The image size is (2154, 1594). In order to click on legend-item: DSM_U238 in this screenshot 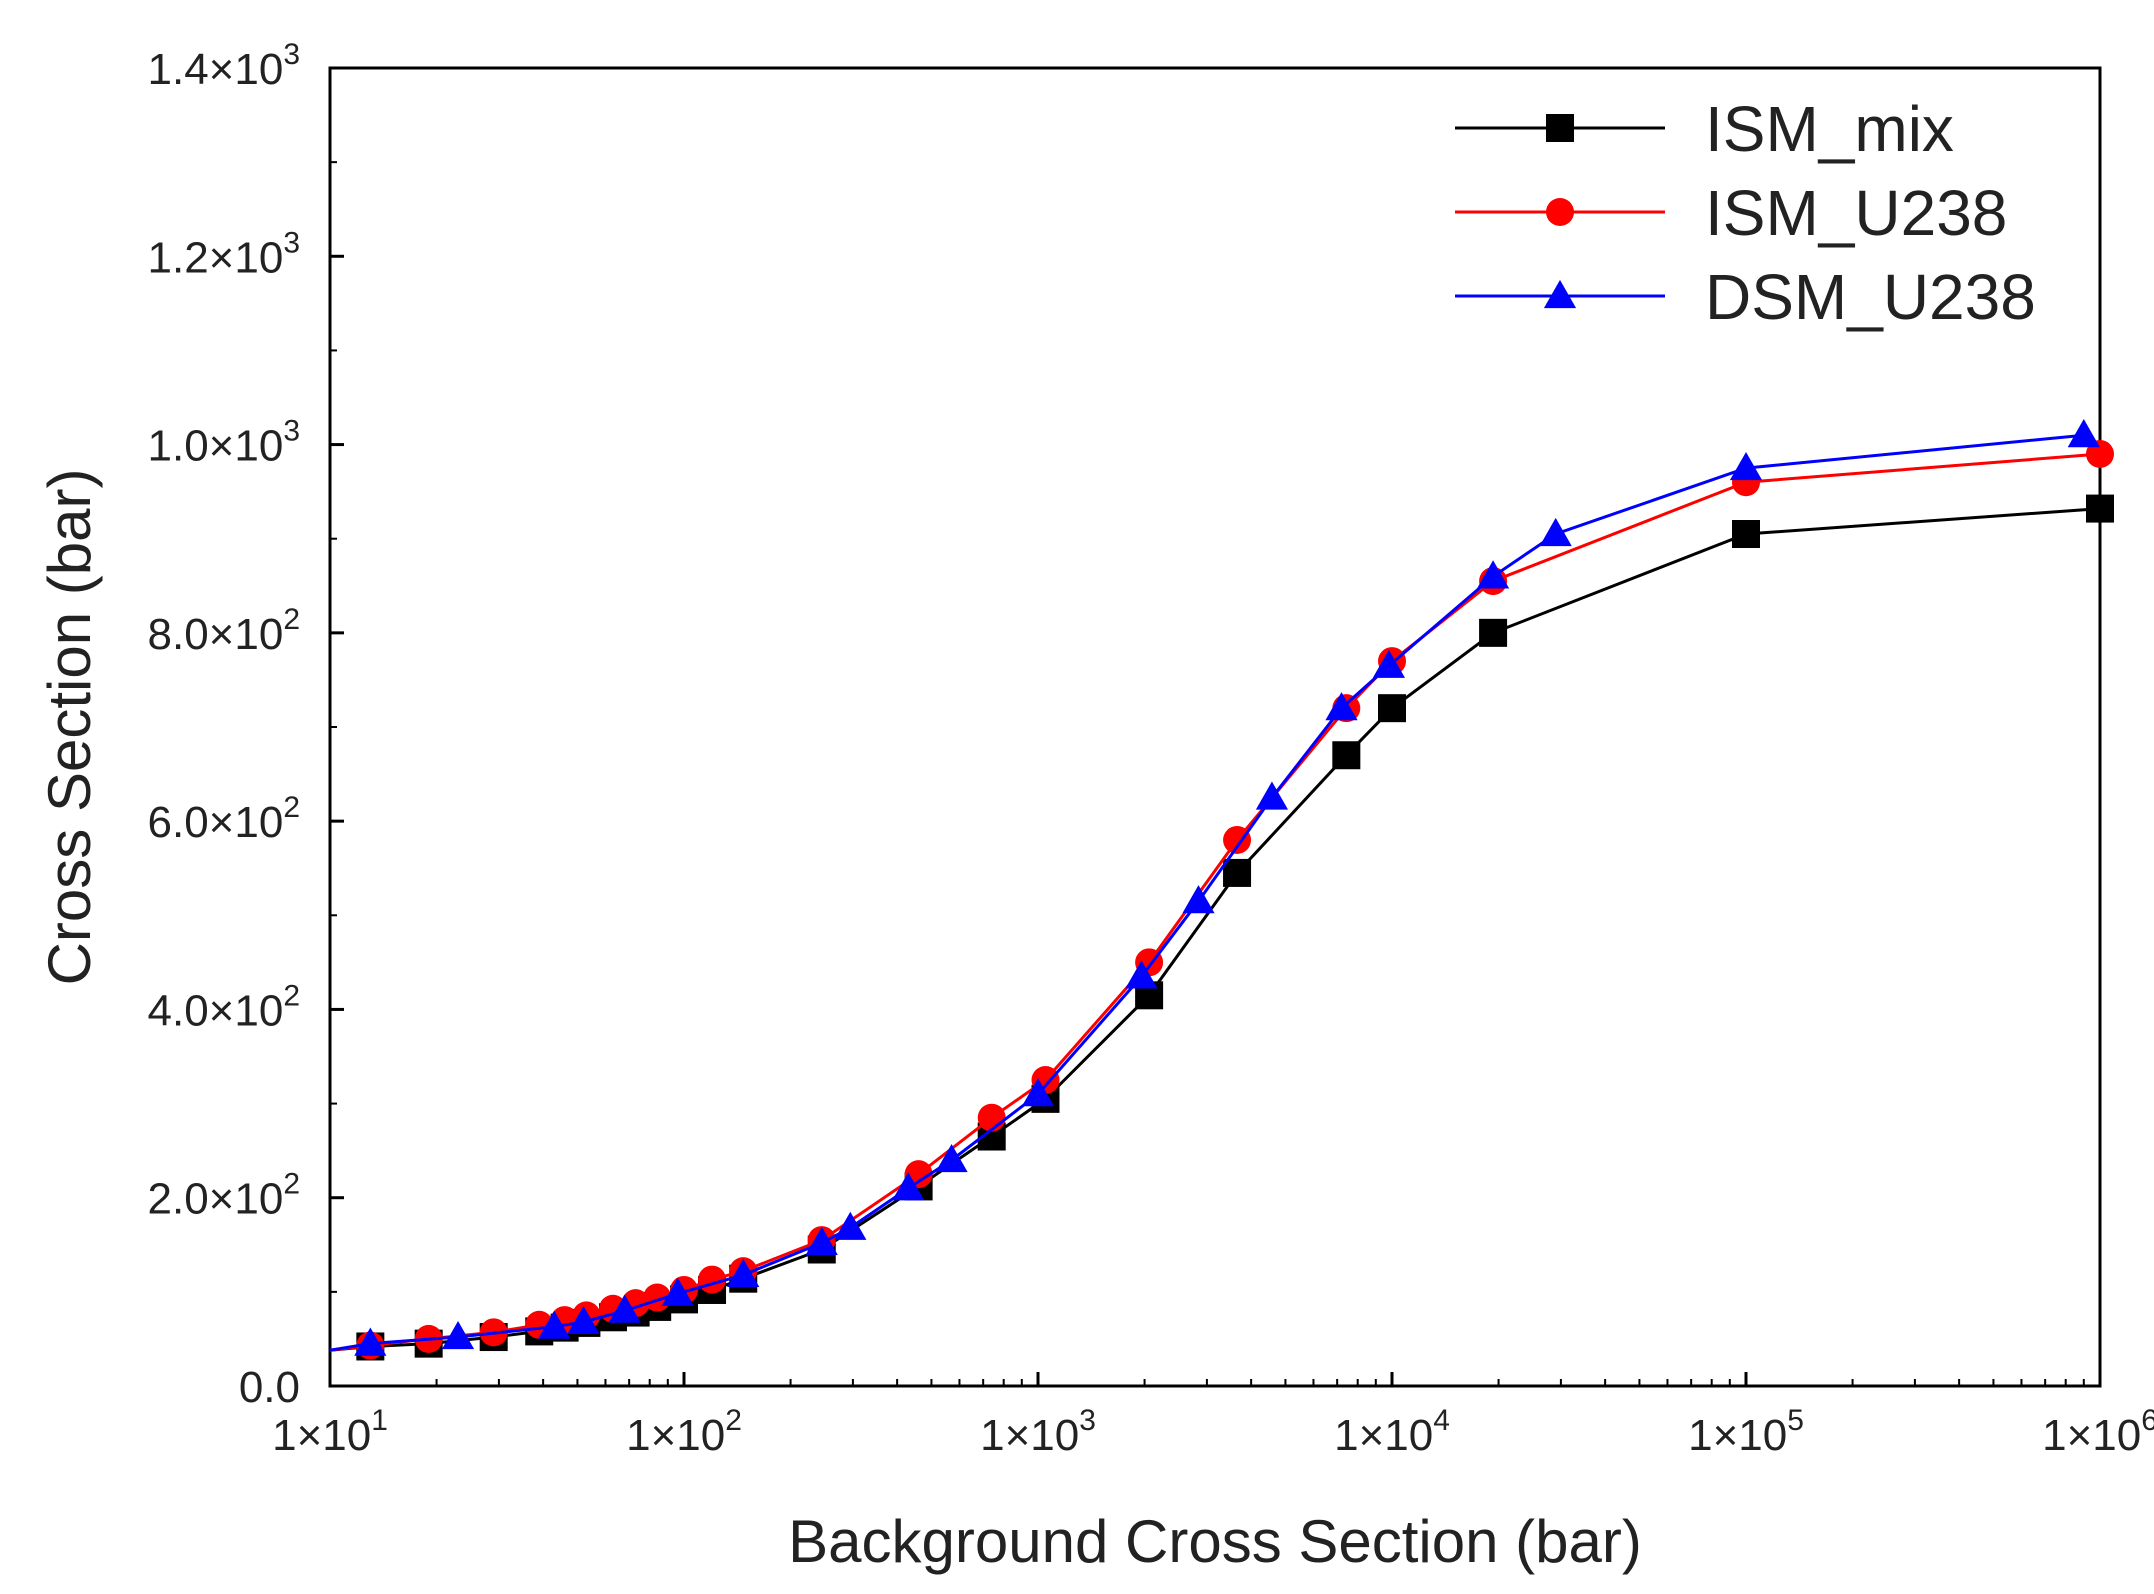, I will do `click(1745, 297)`.